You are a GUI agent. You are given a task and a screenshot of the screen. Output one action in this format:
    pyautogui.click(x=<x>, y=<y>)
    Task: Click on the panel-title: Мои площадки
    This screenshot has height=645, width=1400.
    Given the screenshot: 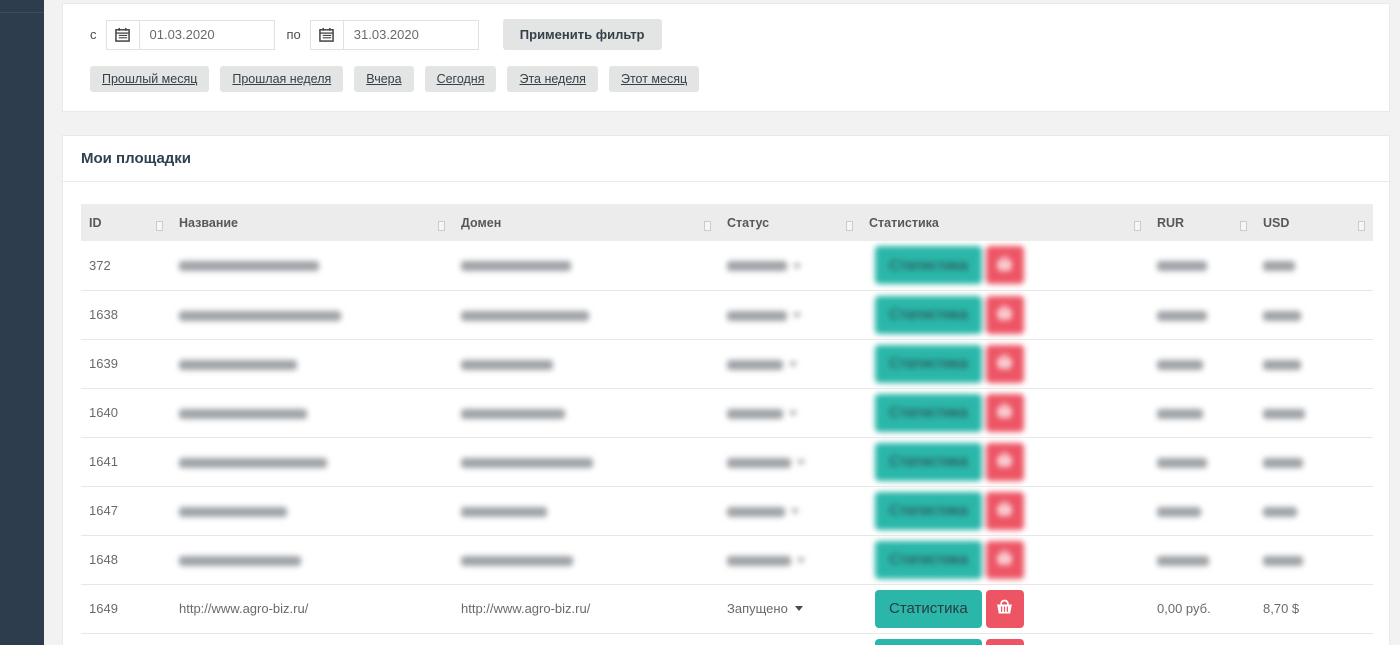 What is the action you would take?
    pyautogui.click(x=136, y=158)
    